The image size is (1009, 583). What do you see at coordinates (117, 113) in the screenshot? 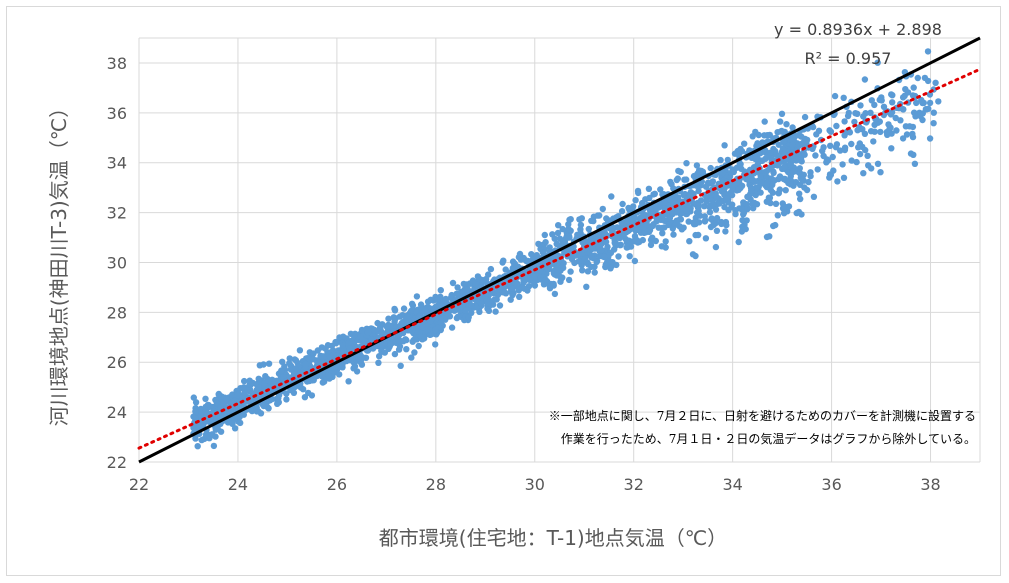
I see `y-tick-label: 36` at bounding box center [117, 113].